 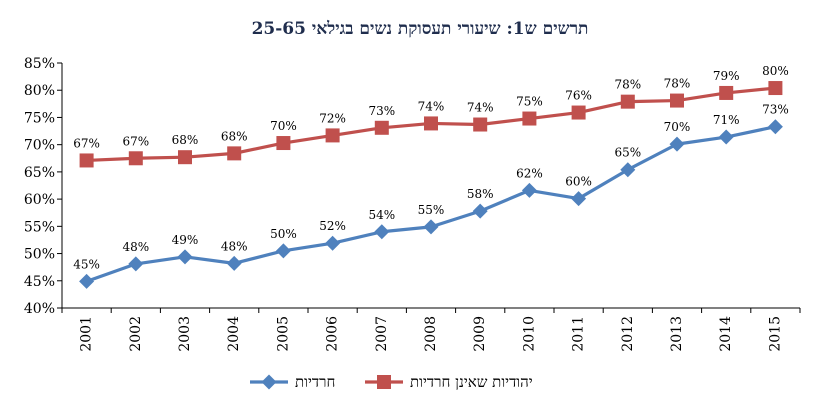 I want to click on x-tick-label: 2002, so click(x=136, y=334).